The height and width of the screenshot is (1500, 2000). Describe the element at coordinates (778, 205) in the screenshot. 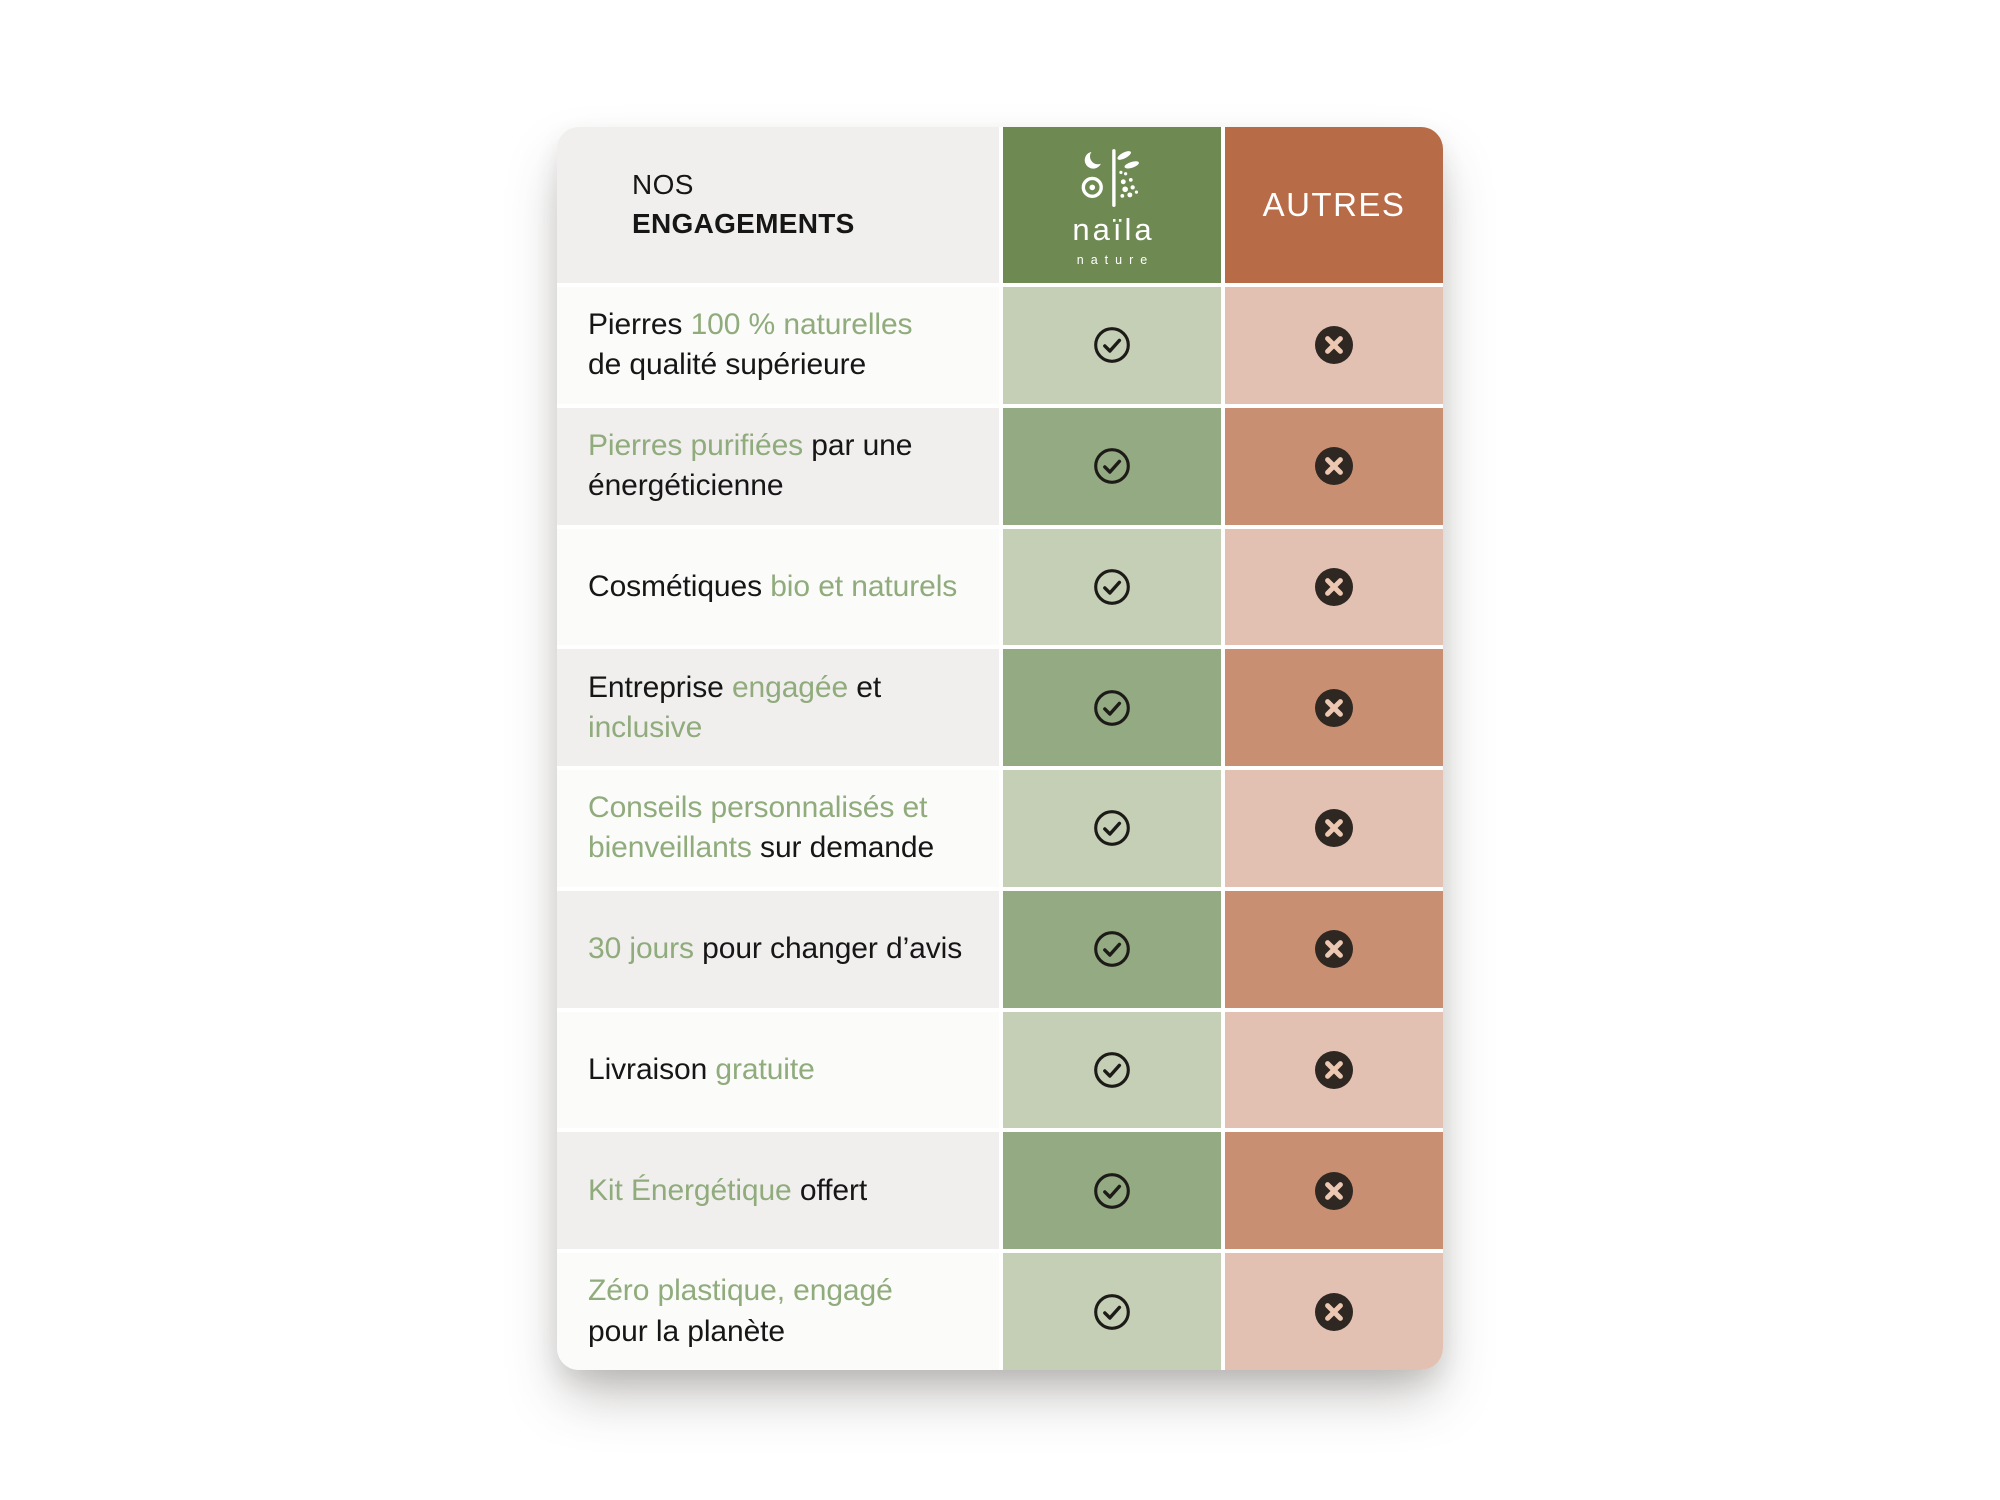

I see `table-header-engagements: NOS ENGAGEMENTS` at that location.